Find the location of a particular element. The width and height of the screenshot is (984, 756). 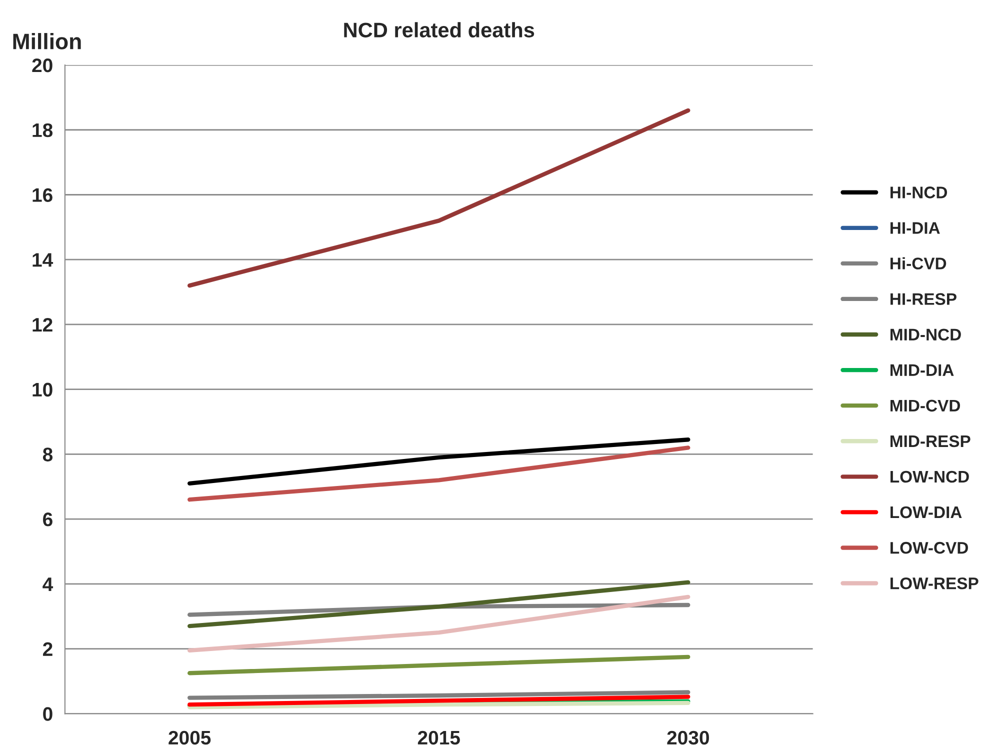

y-axis-title: Million is located at coordinates (47, 41).